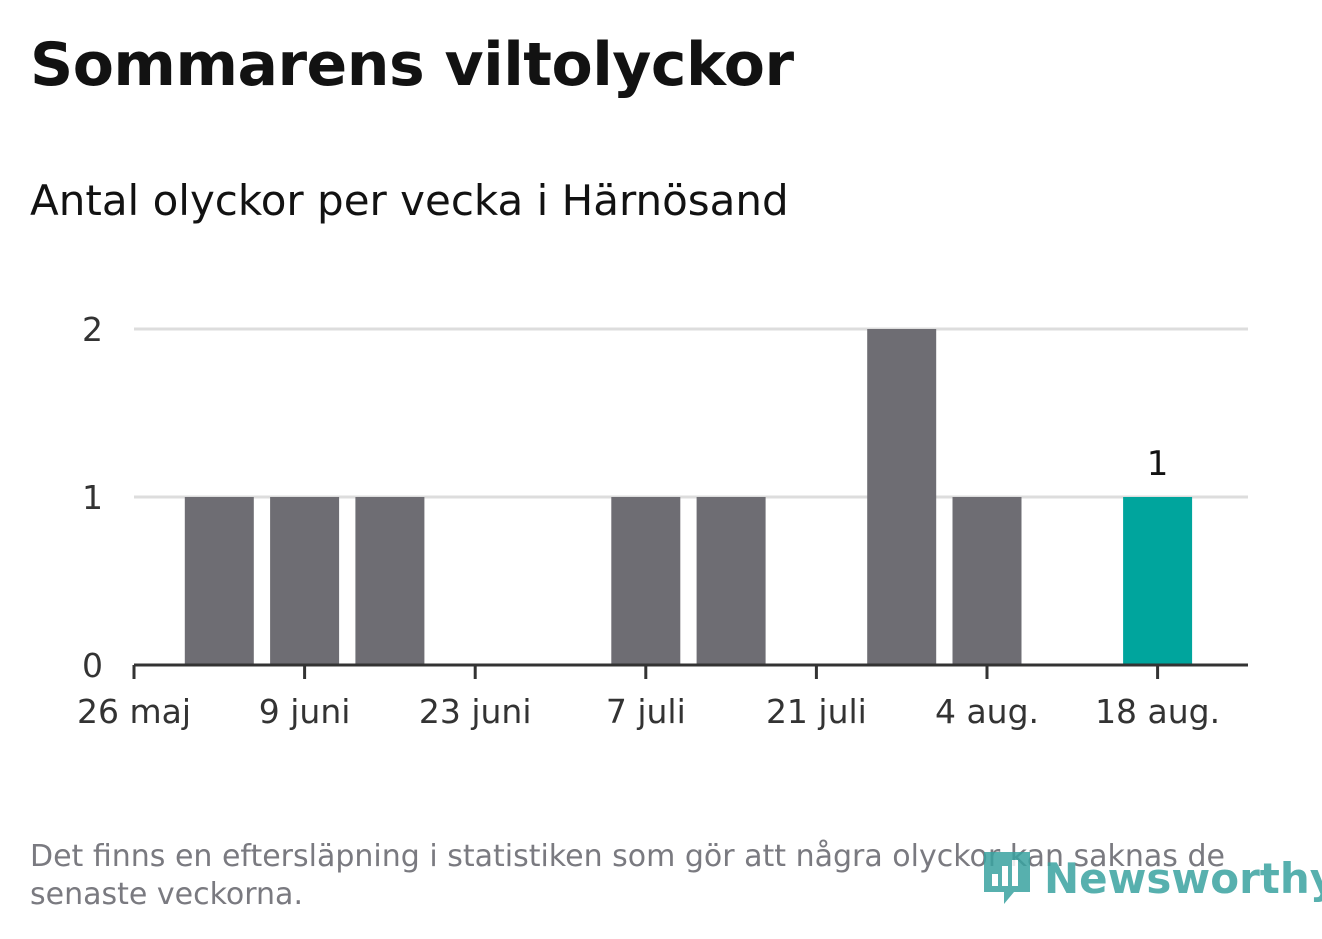 The image size is (1322, 939). What do you see at coordinates (816, 711) in the screenshot?
I see `x-tick-label: 21 juli` at bounding box center [816, 711].